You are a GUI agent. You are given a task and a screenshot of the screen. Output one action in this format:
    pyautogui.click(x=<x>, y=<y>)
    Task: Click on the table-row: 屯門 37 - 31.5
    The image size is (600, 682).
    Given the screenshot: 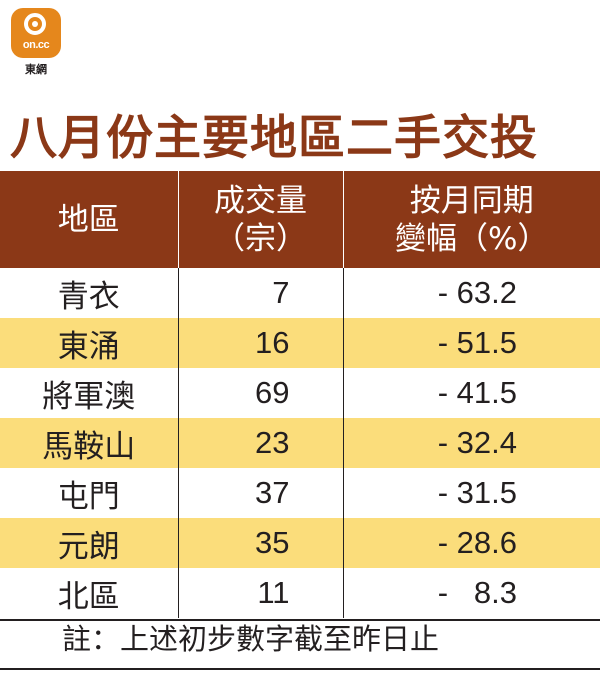 What is the action you would take?
    pyautogui.click(x=300, y=493)
    